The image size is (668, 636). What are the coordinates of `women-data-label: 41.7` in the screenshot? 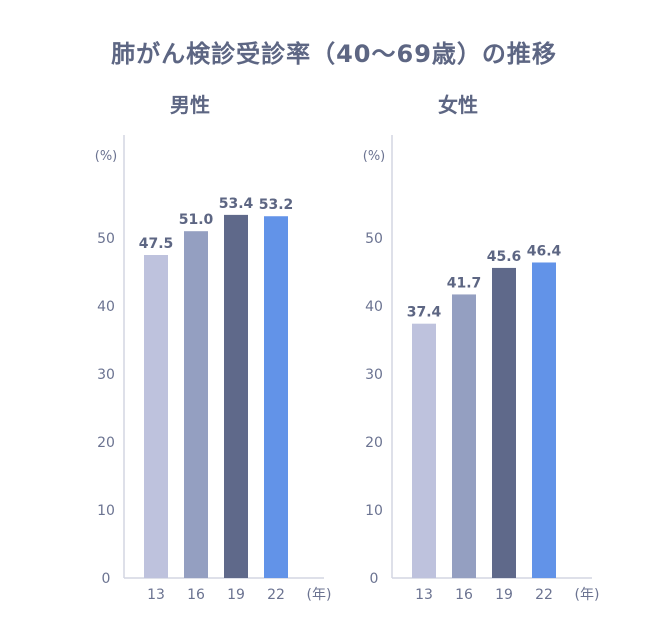 It's located at (464, 283).